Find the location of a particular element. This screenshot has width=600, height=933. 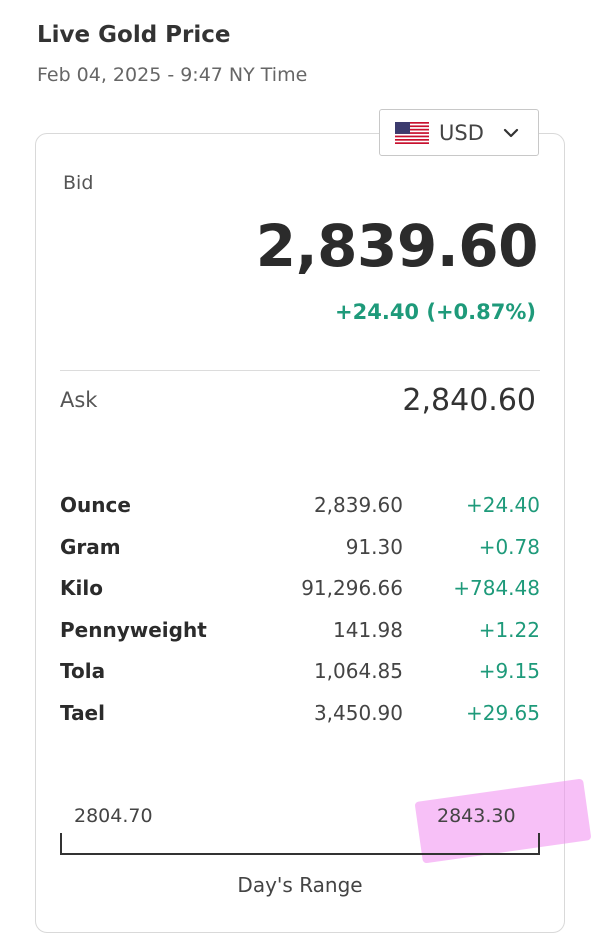

unit-row: Tola 1,064.85 +9.15 is located at coordinates (300, 674).